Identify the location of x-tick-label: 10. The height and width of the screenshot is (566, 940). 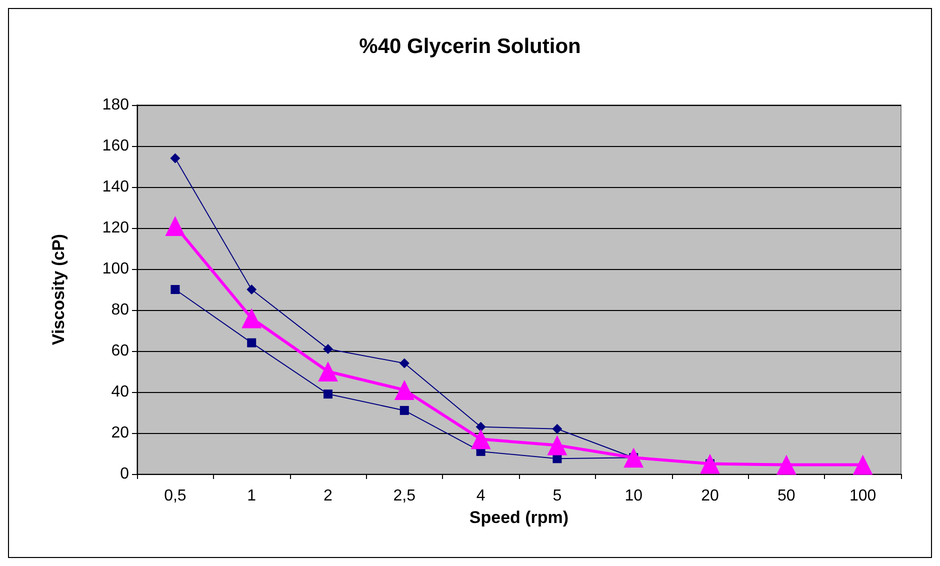
(633, 496).